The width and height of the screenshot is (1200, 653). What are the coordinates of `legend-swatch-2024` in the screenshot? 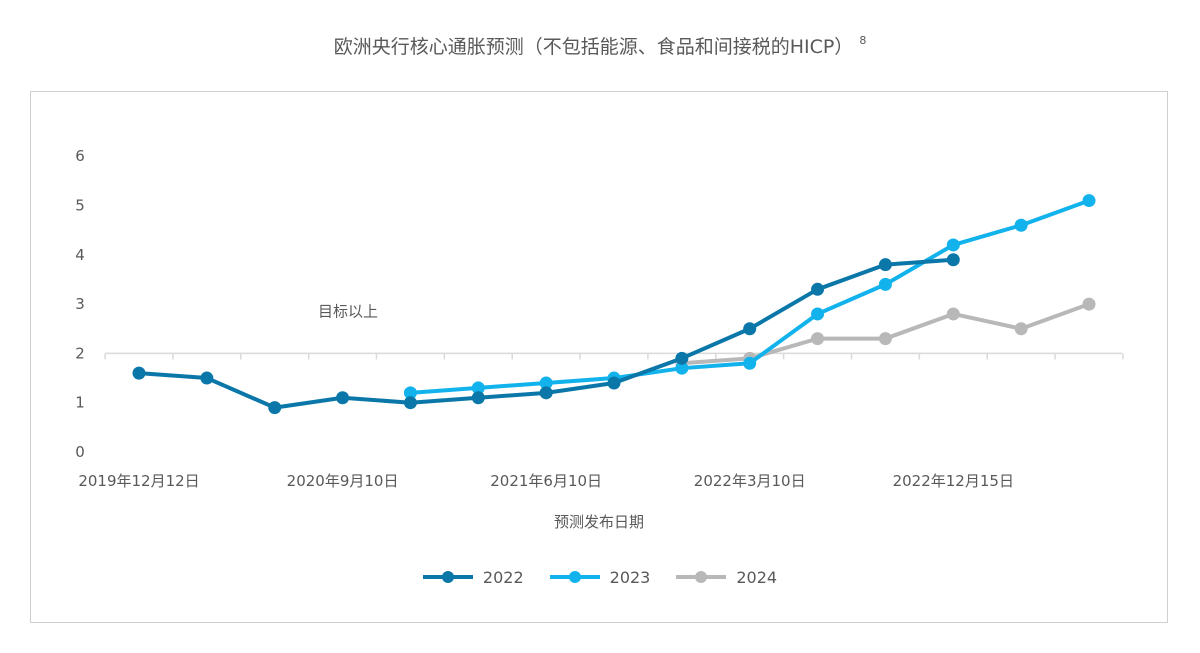 It's located at (701, 577).